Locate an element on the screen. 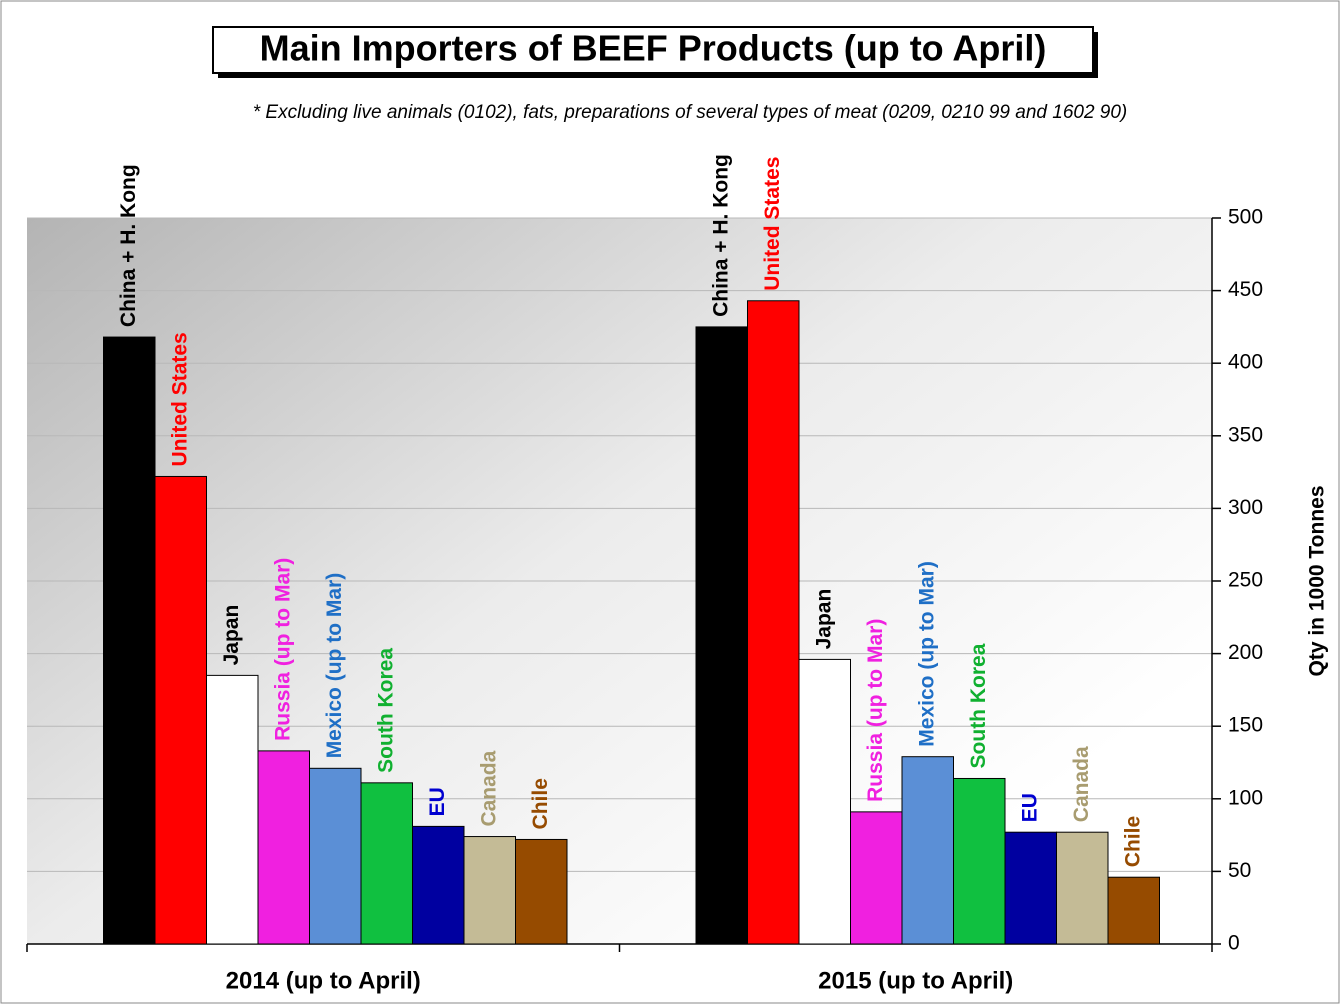 The image size is (1340, 1004). y-tick-label: 450 is located at coordinates (1245, 289).